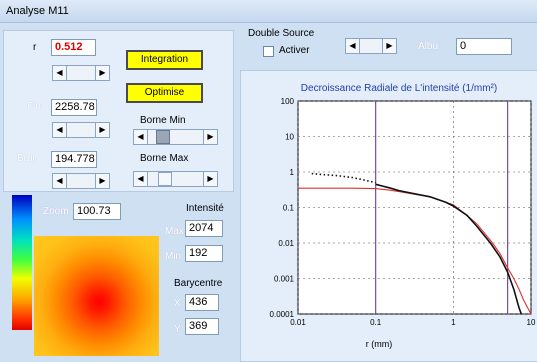 The height and width of the screenshot is (362, 537). I want to click on r-field: 0.512, so click(73, 47).